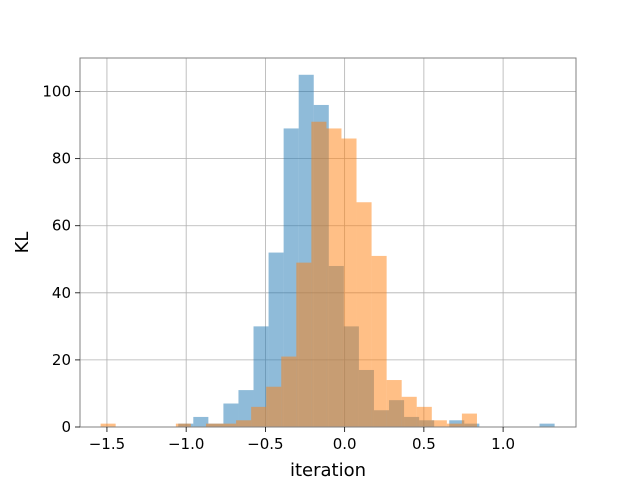  What do you see at coordinates (424, 444) in the screenshot?
I see `x-tick-label: 0.5` at bounding box center [424, 444].